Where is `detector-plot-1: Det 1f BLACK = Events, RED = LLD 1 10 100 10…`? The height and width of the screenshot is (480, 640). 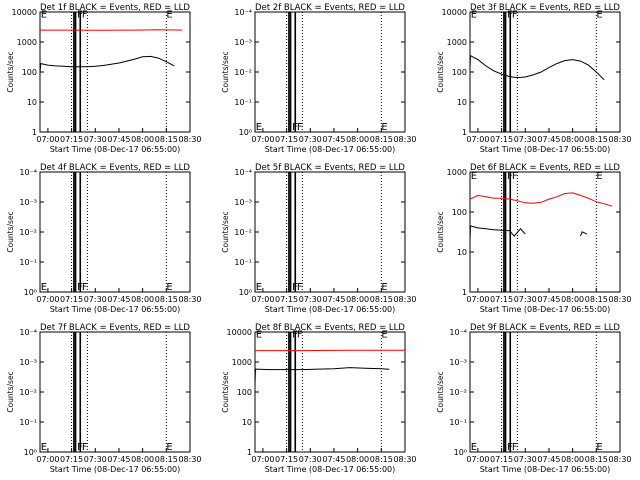
detector-plot-1: Det 1f BLACK = Events, RED = LLD 1 10 100 10… is located at coordinates (104, 78).